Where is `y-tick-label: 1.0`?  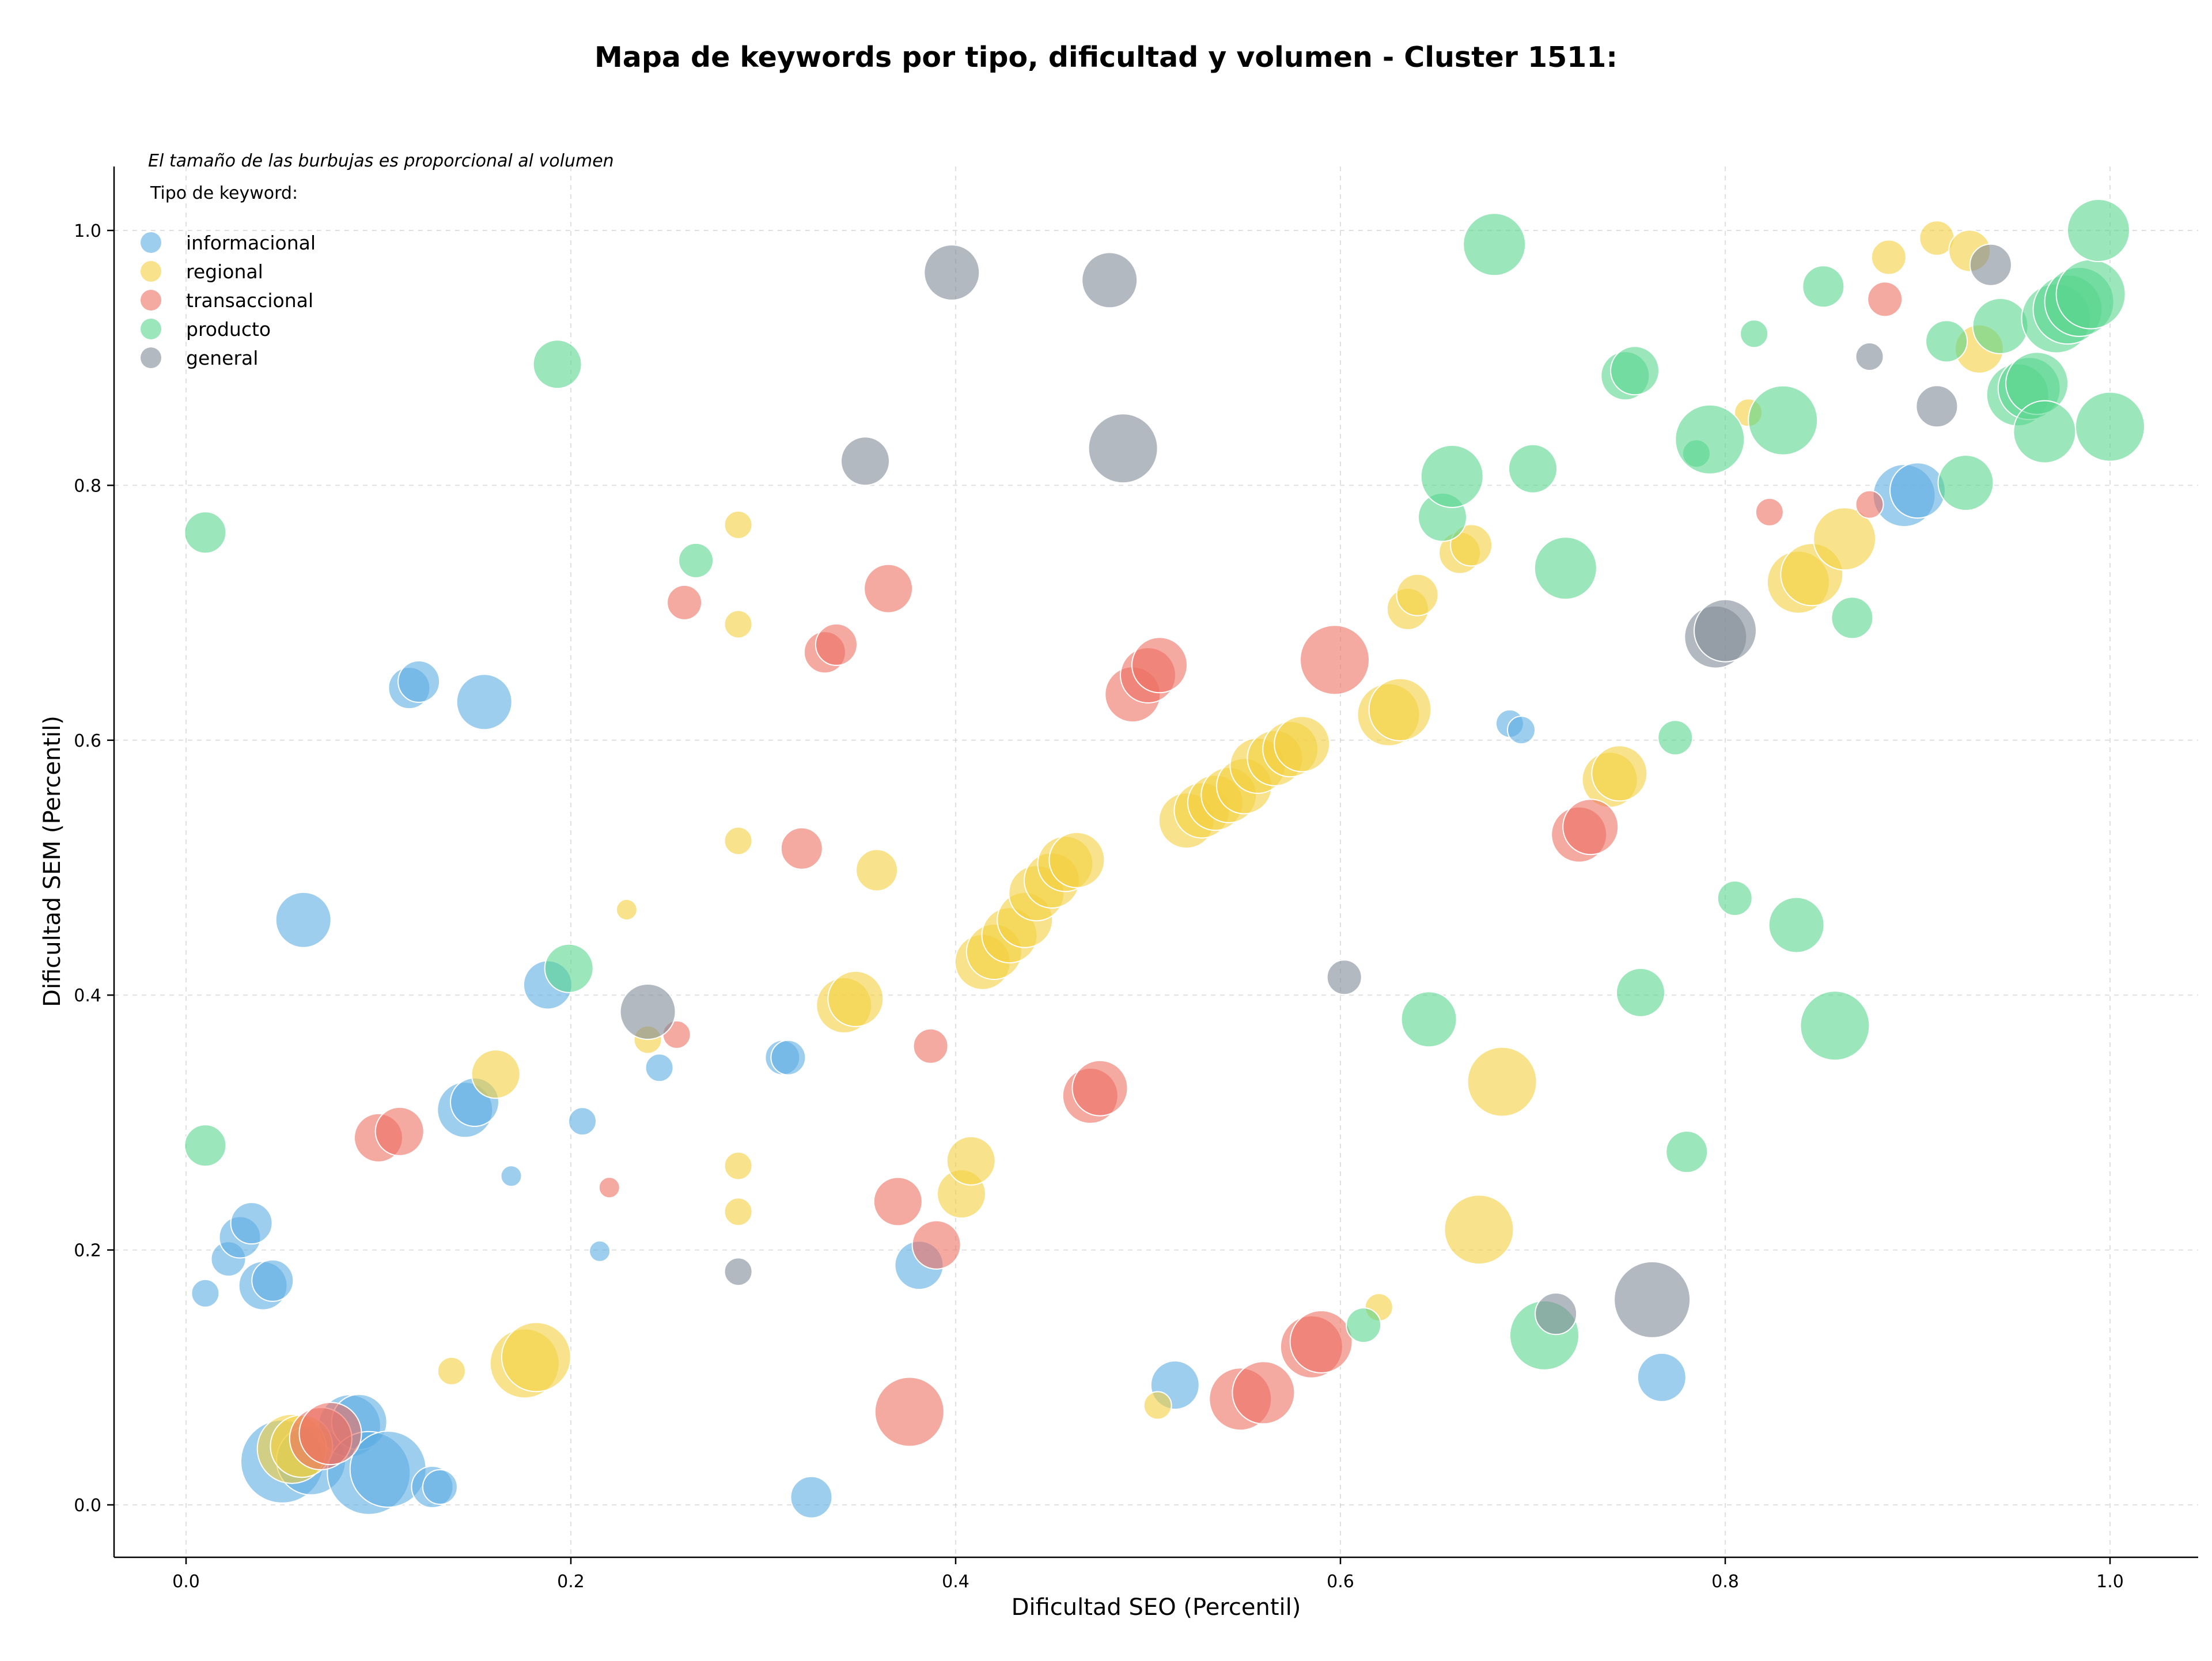
y-tick-label: 1.0 is located at coordinates (87, 231).